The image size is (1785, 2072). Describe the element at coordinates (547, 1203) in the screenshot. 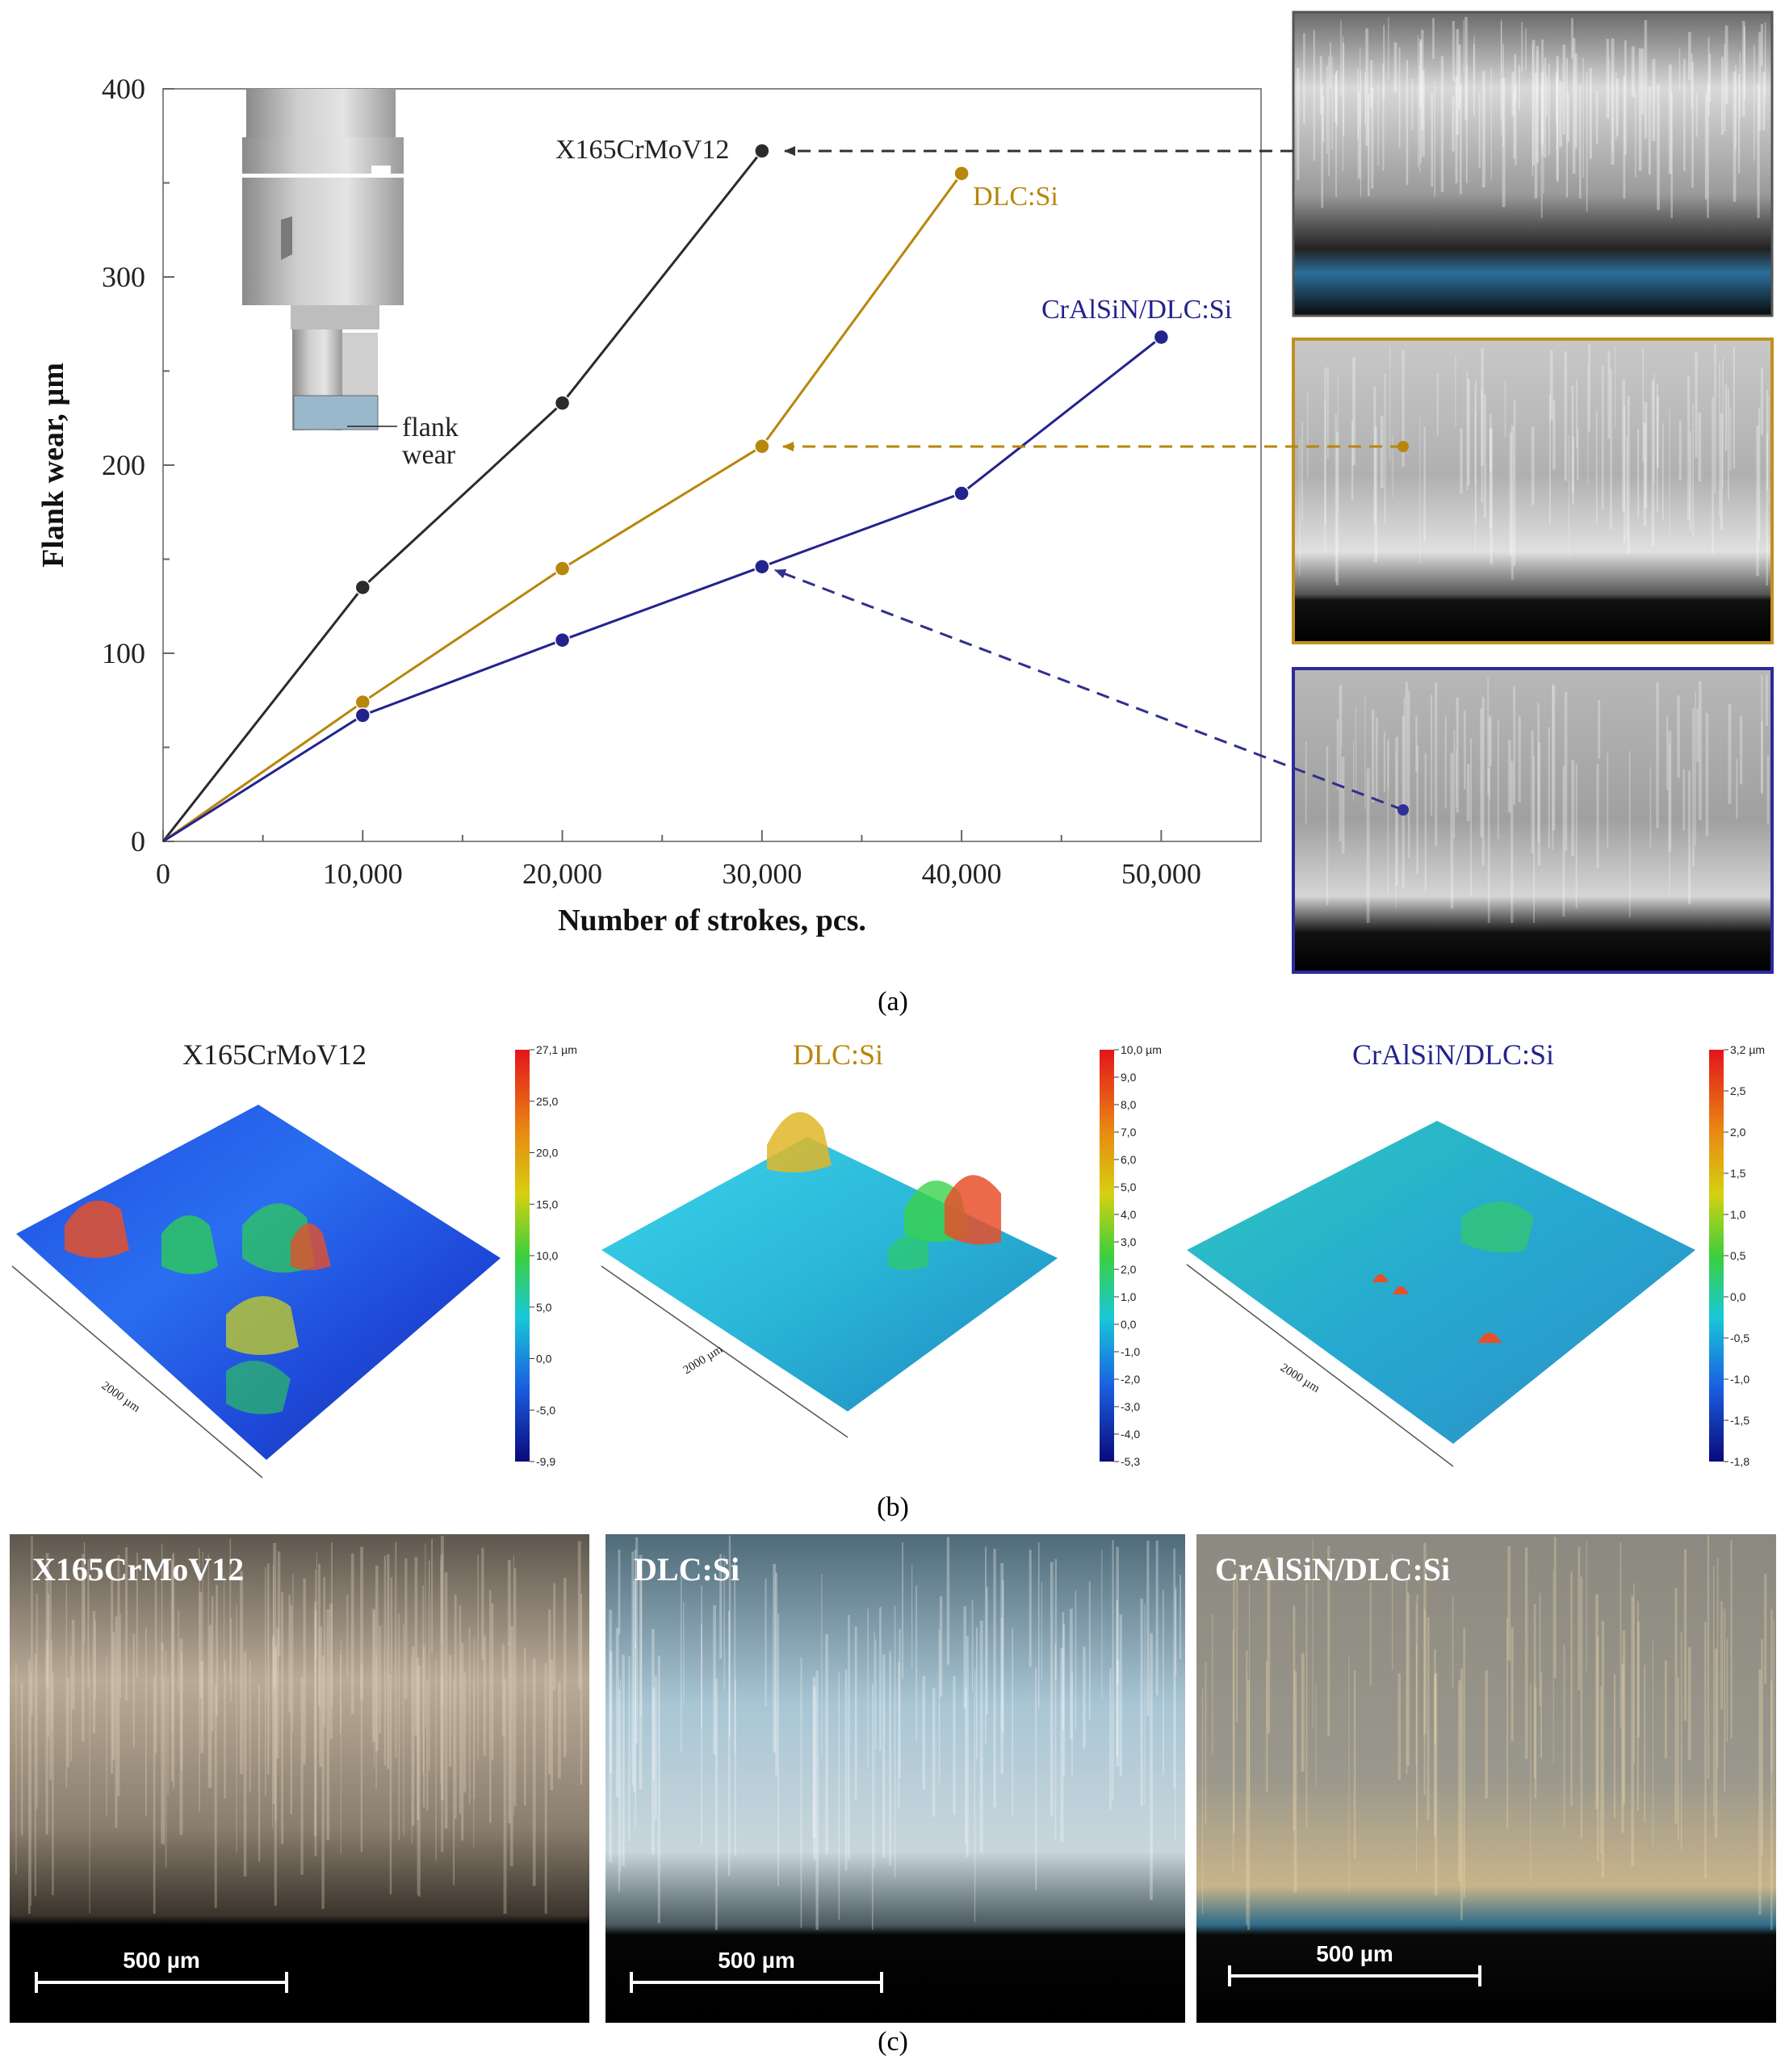

I see `colorbar-tick-label: 15,0` at that location.